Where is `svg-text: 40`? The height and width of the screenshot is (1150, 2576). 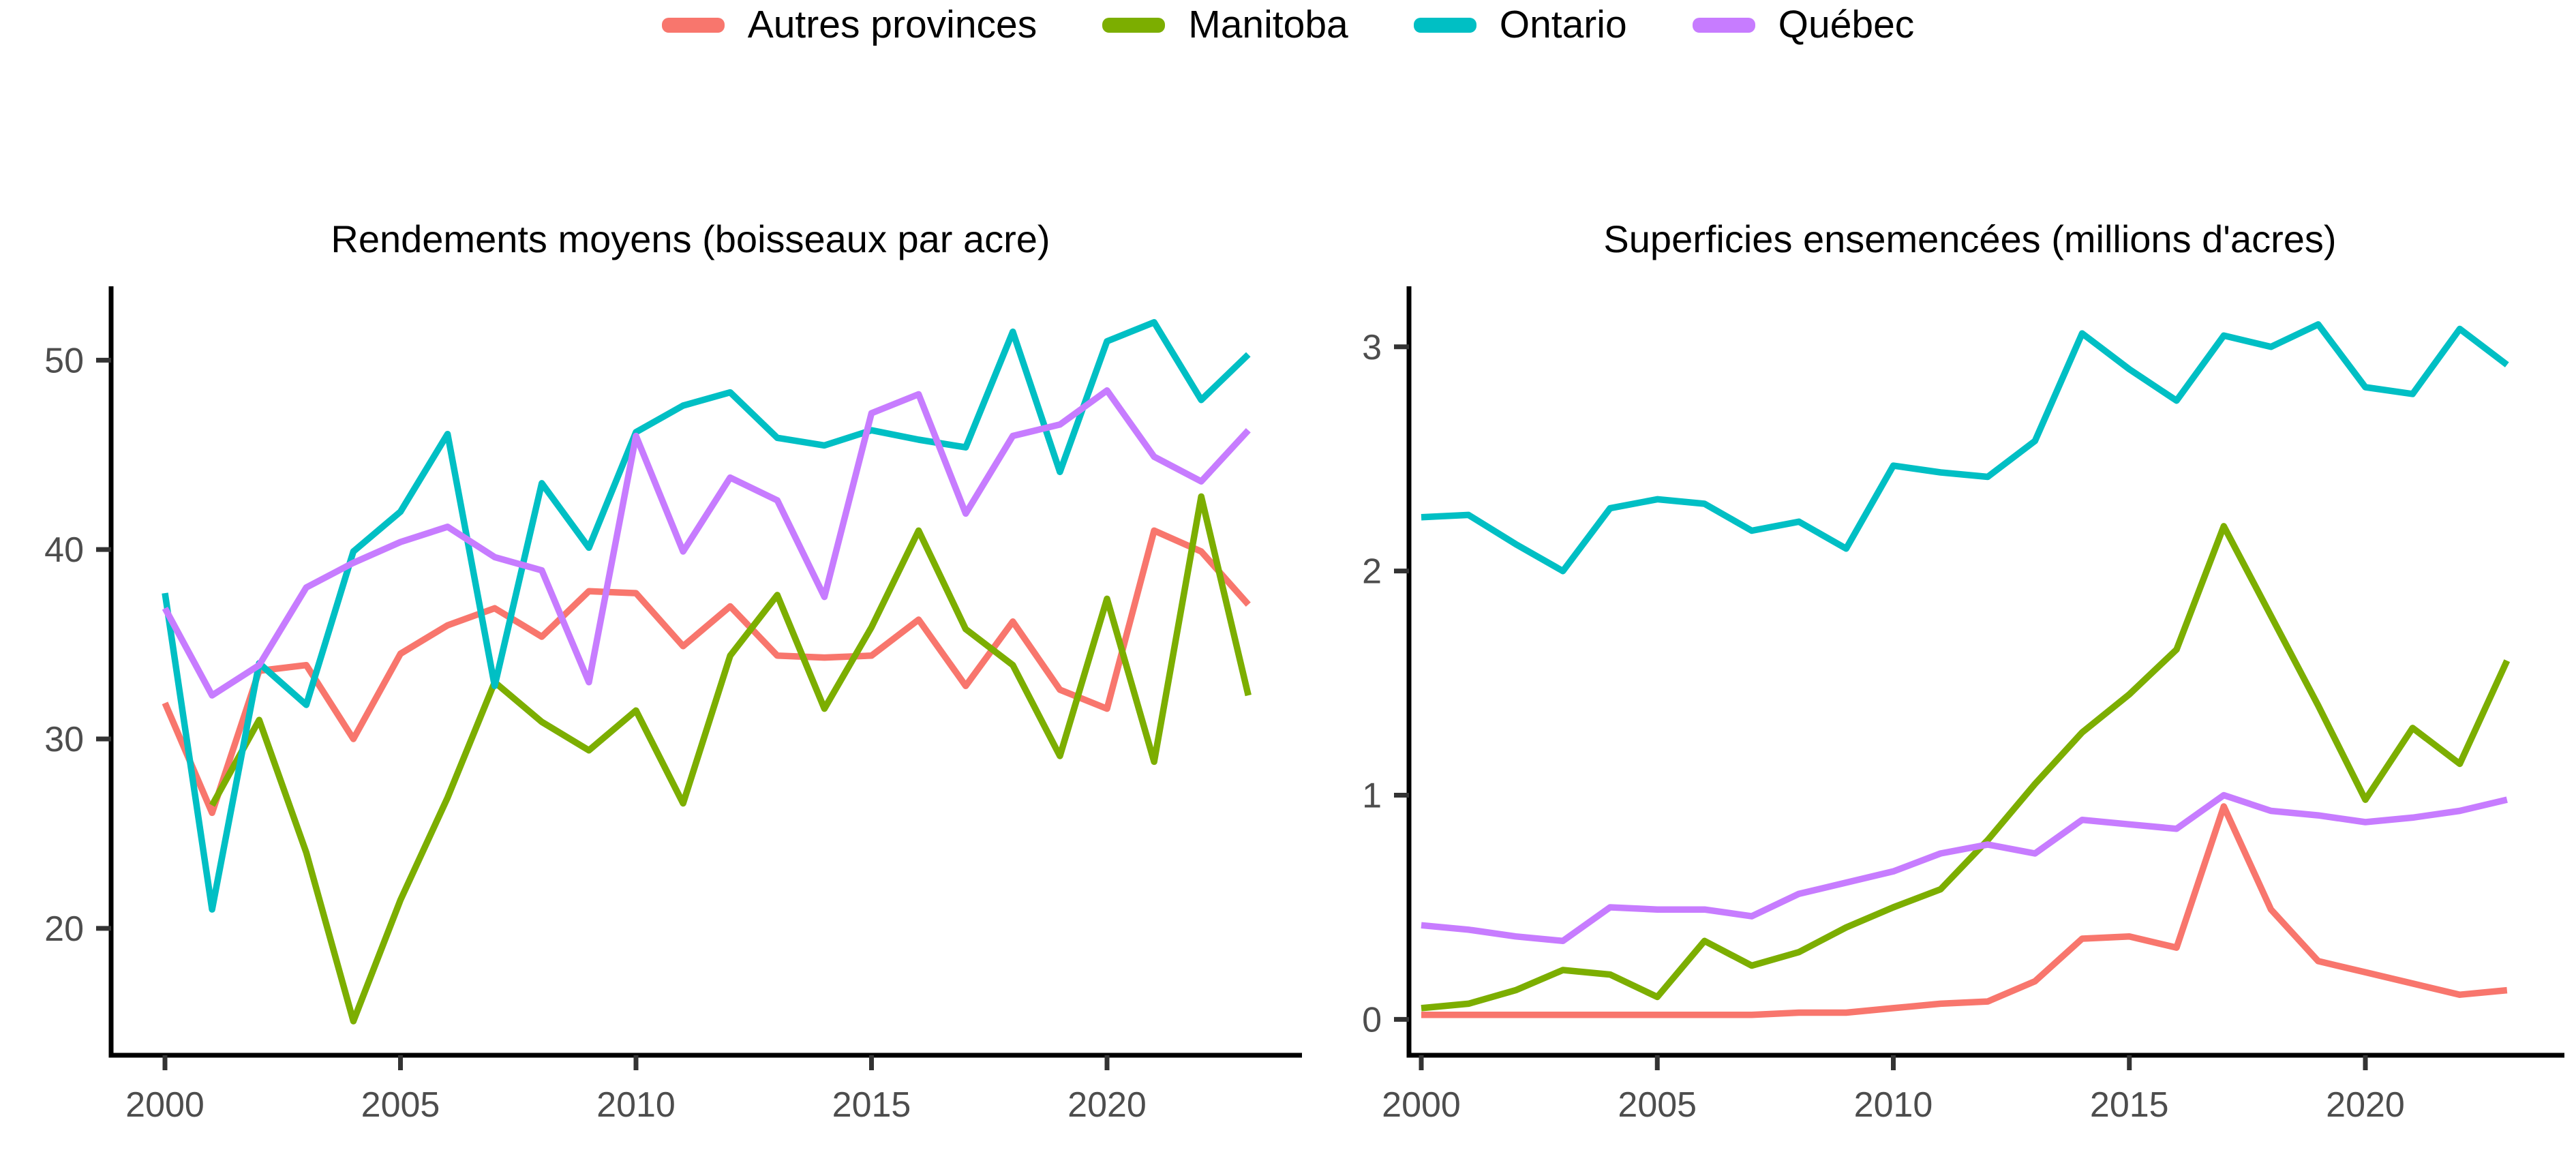
svg-text: 40 is located at coordinates (64, 550).